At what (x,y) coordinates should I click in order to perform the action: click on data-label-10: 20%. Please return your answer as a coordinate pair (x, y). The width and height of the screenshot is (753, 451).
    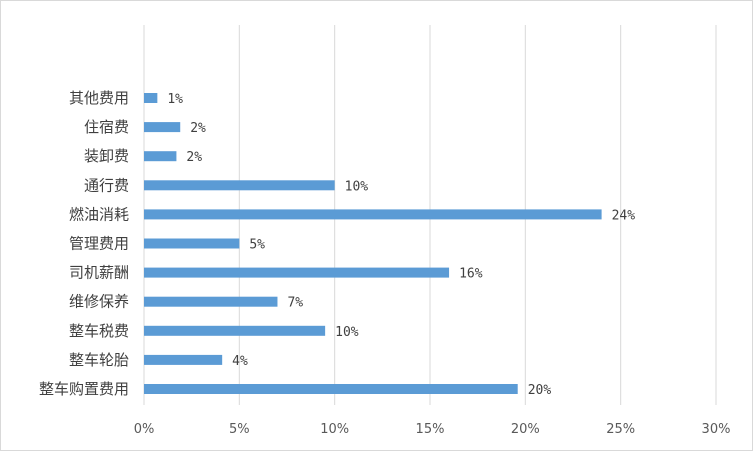
    Looking at the image, I should click on (540, 390).